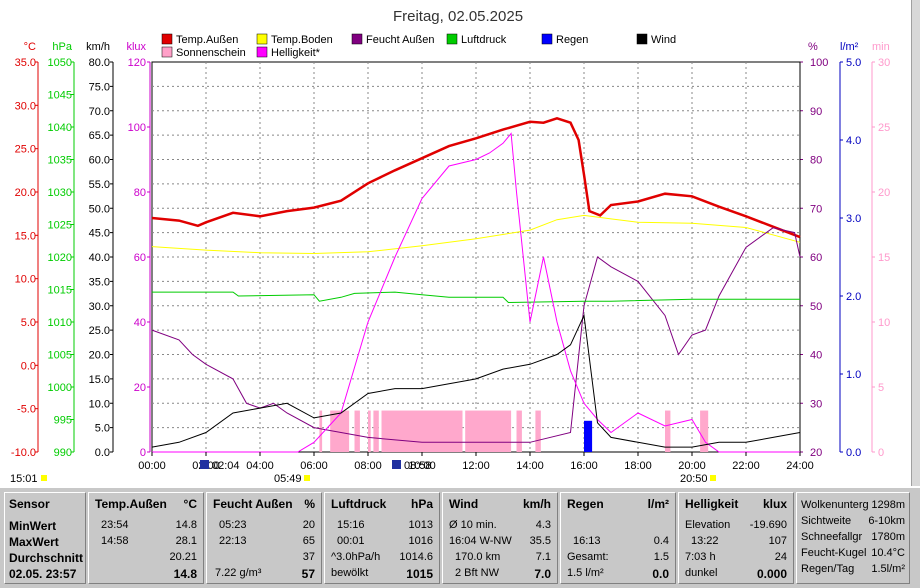 Image resolution: width=920 pixels, height=588 pixels. I want to click on klux-tick-label: 0, so click(143, 453).